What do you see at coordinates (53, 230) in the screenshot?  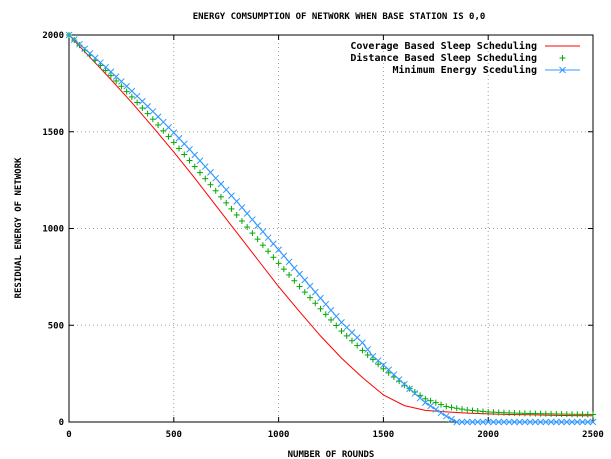 I see `y-tick-label: 1000` at bounding box center [53, 230].